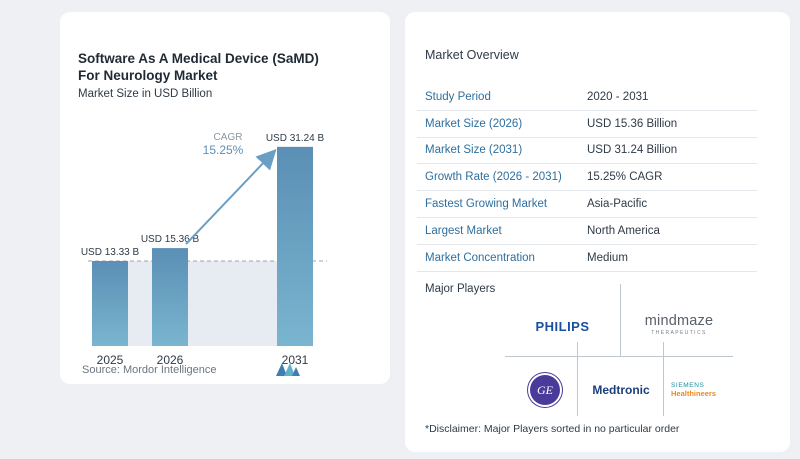 This screenshot has height=459, width=800. I want to click on ge-logo: GE, so click(545, 390).